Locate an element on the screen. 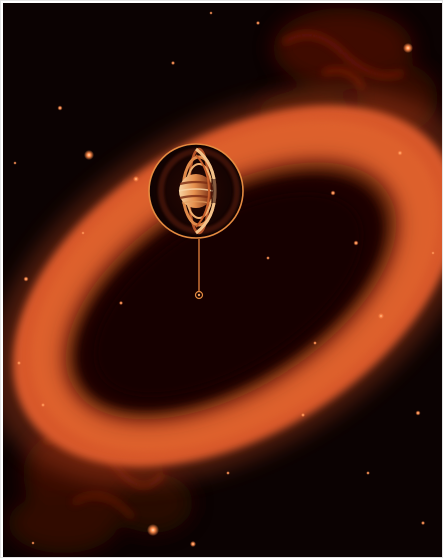 This screenshot has width=443, height=558. target-marker-icon is located at coordinates (199, 295).